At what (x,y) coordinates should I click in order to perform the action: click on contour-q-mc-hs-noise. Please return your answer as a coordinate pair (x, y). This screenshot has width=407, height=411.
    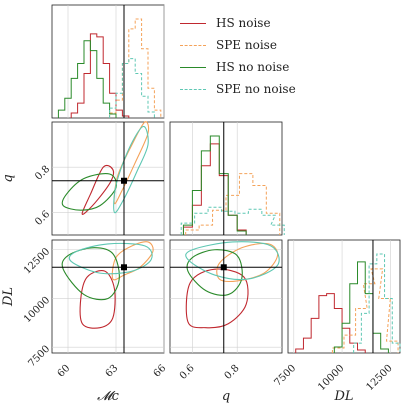
    Looking at the image, I should click on (98, 189).